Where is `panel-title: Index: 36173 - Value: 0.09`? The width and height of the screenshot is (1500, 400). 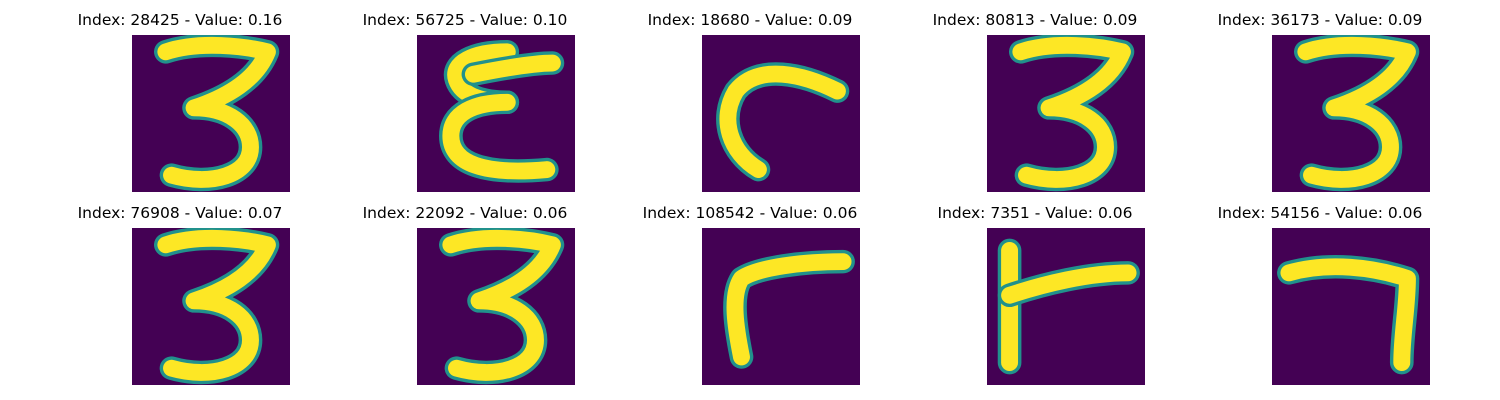
panel-title: Index: 36173 - Value: 0.09 is located at coordinates (1320, 20).